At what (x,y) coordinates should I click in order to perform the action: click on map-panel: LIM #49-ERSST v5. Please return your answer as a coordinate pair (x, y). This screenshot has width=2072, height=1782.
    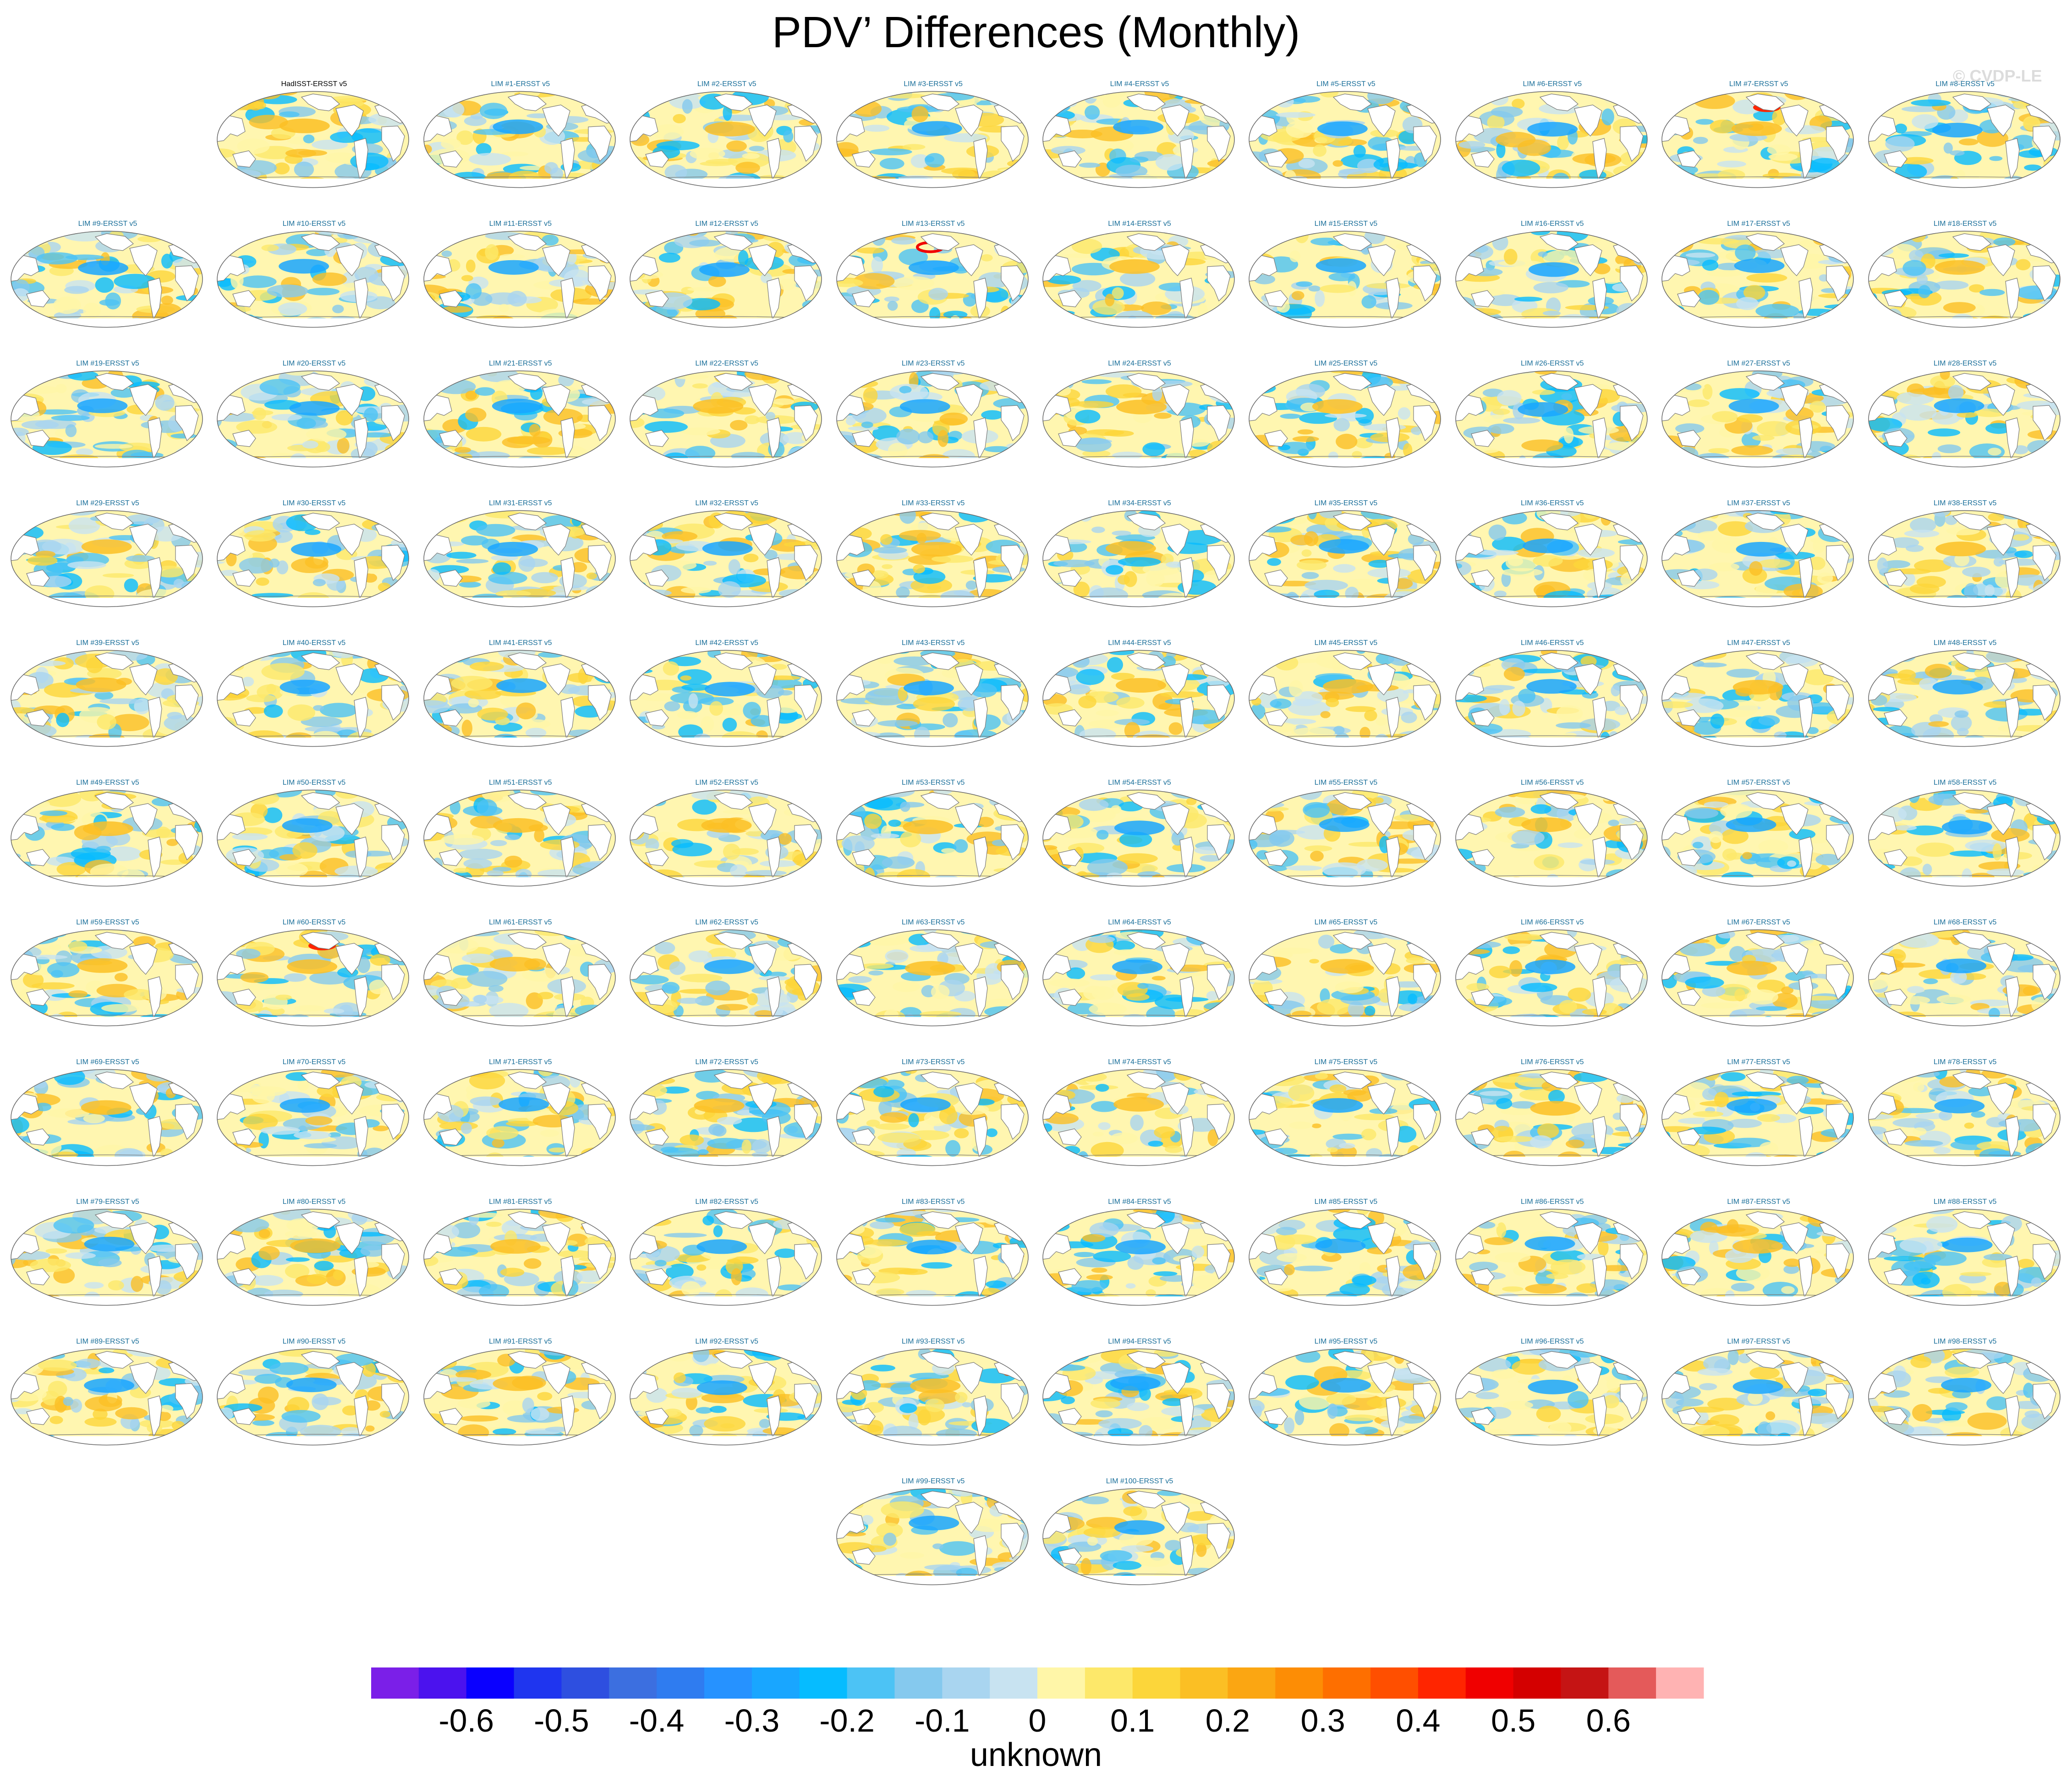
    Looking at the image, I should click on (107, 839).